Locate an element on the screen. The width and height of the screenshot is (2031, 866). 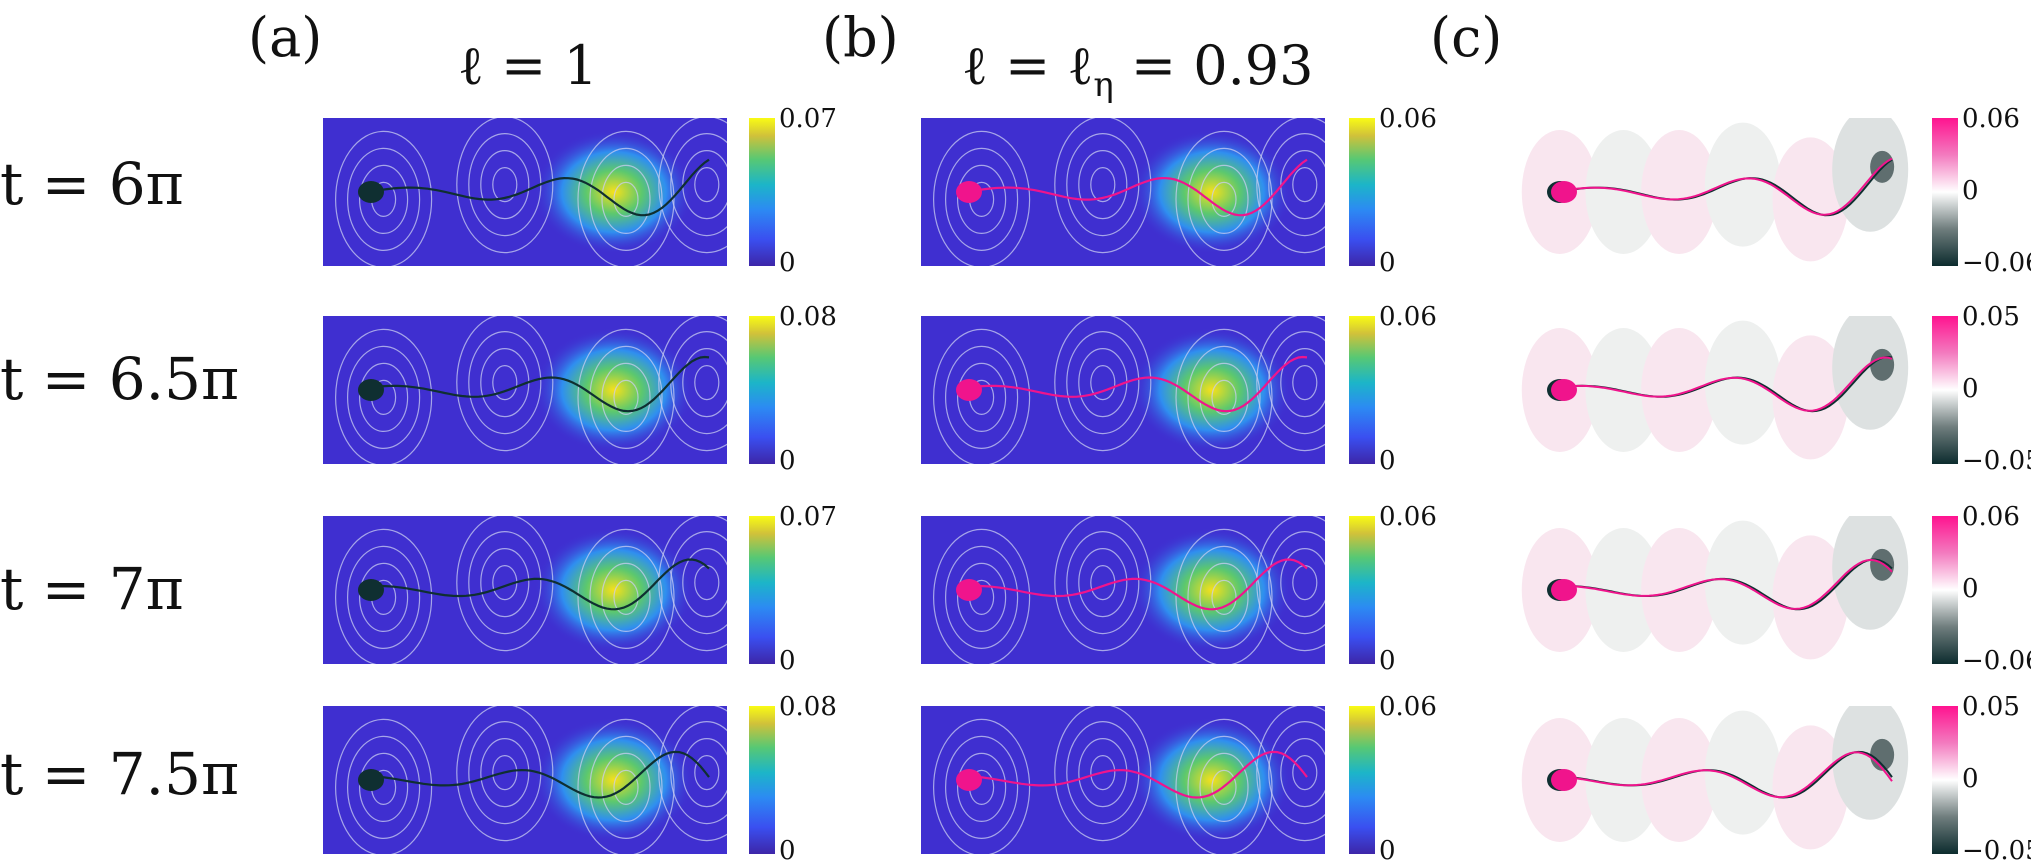
colorbar-min-label: −0.06 is located at coordinates (1996, 263).